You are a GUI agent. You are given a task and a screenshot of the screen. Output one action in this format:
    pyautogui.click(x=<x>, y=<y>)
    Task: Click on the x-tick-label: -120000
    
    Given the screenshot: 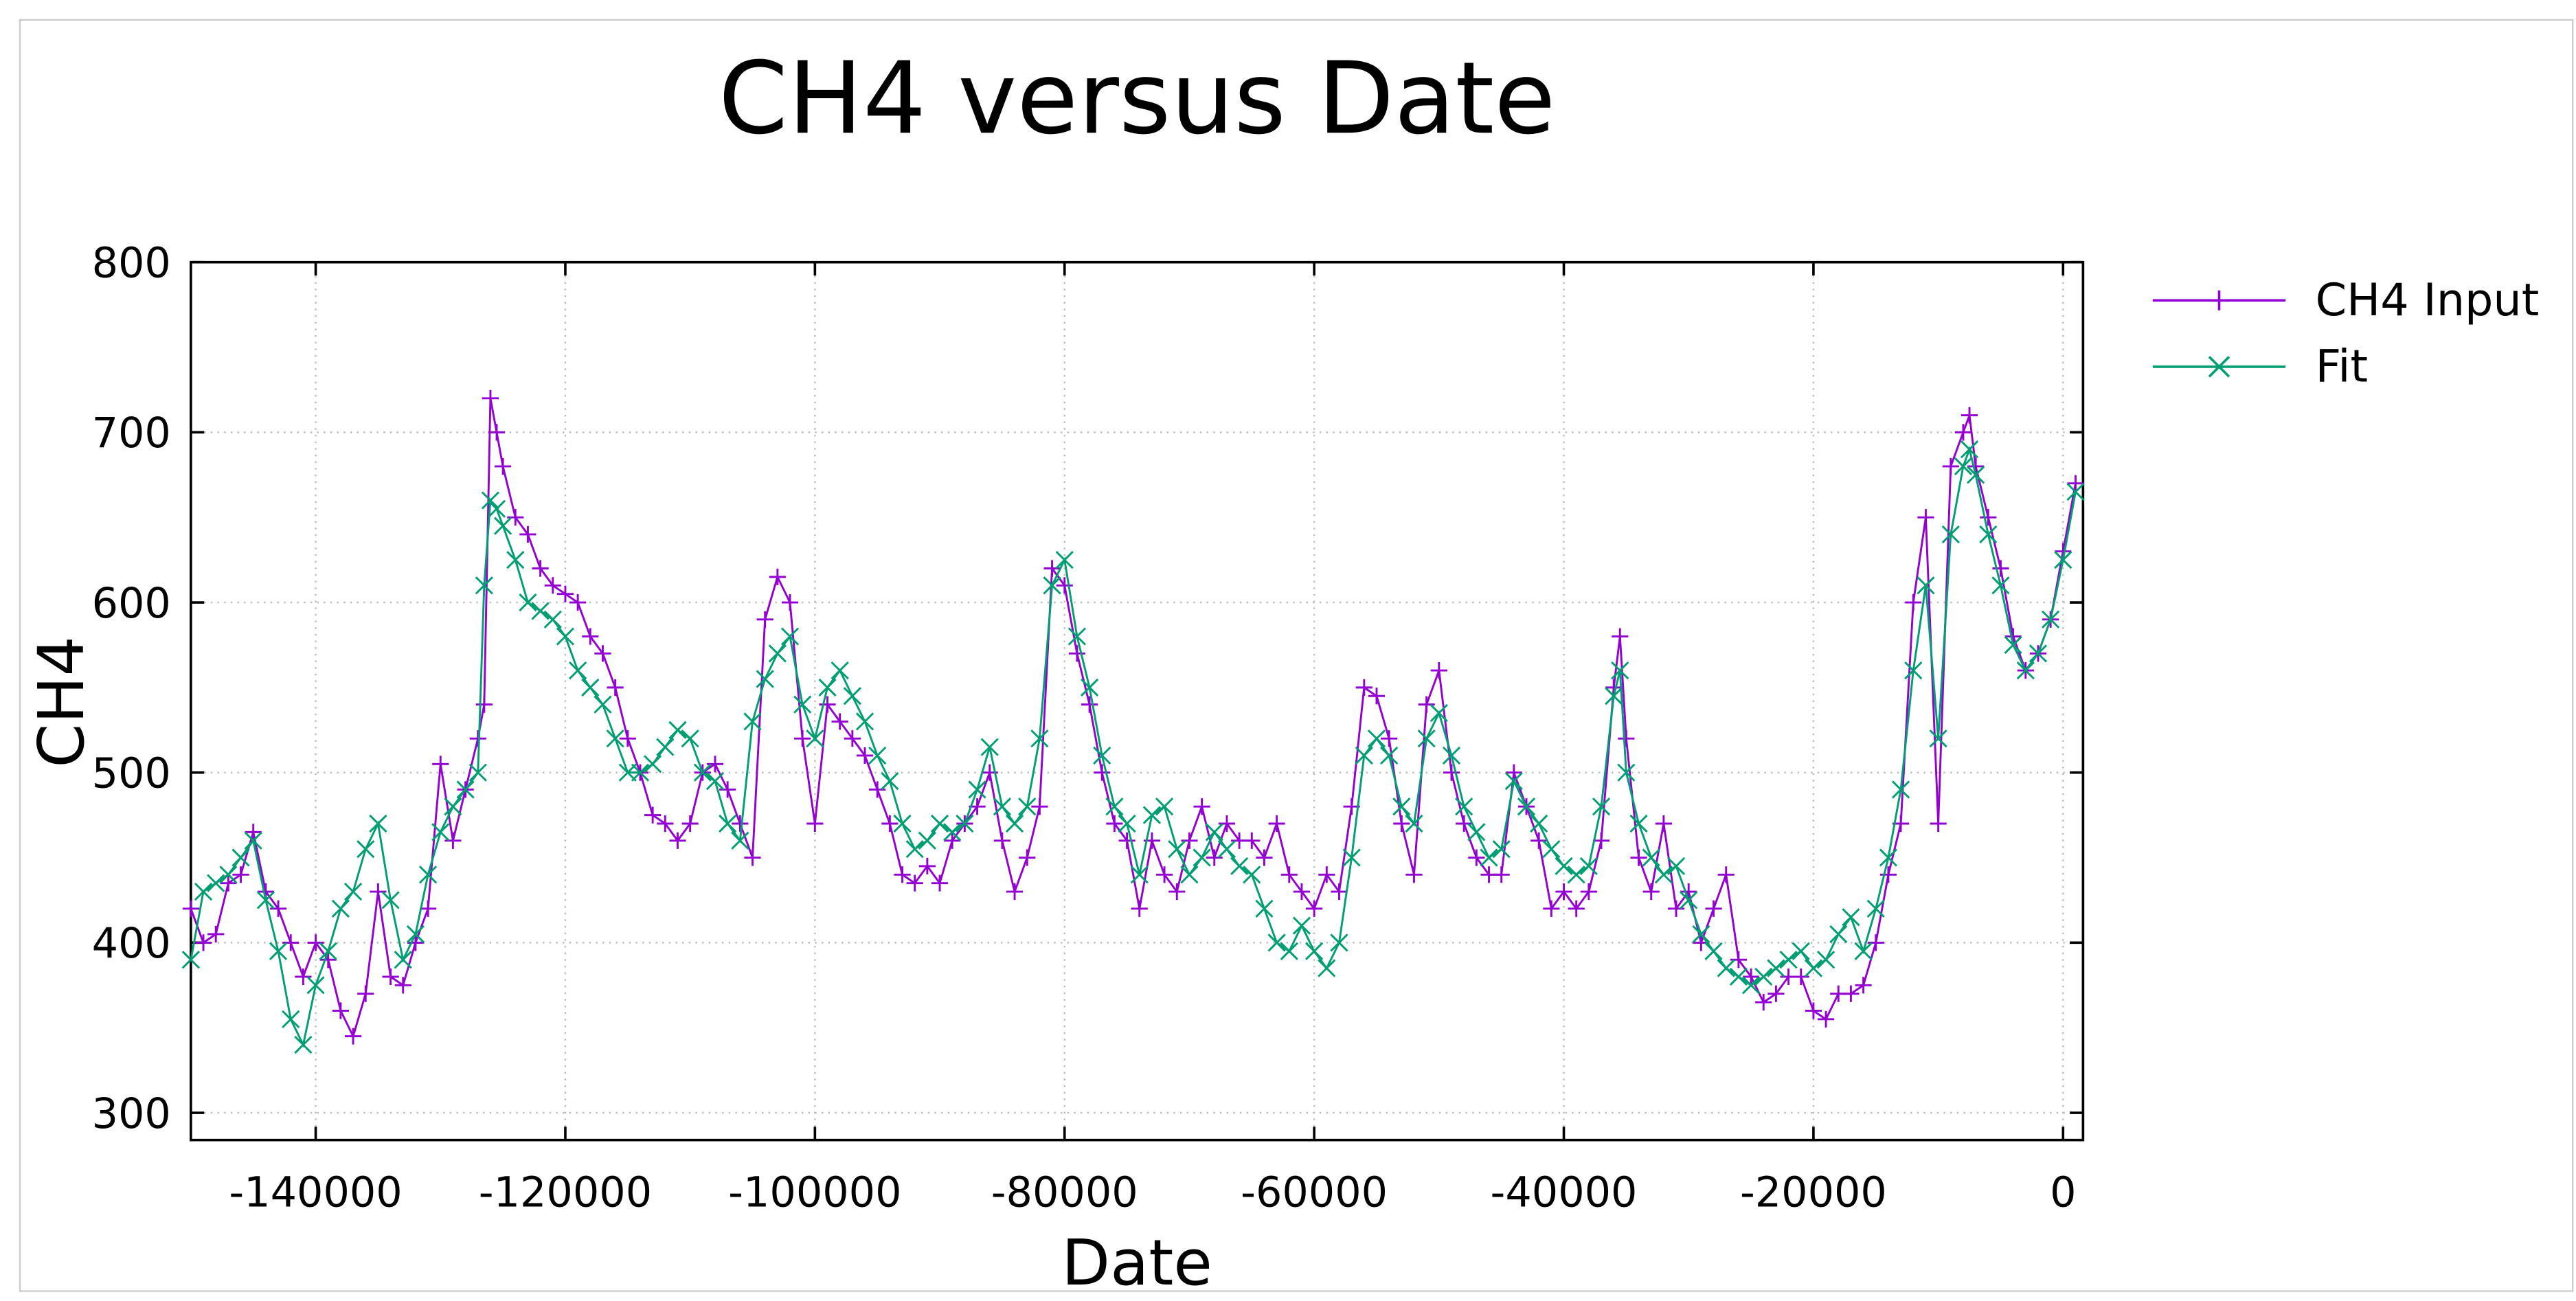 What is the action you would take?
    pyautogui.click(x=565, y=1192)
    